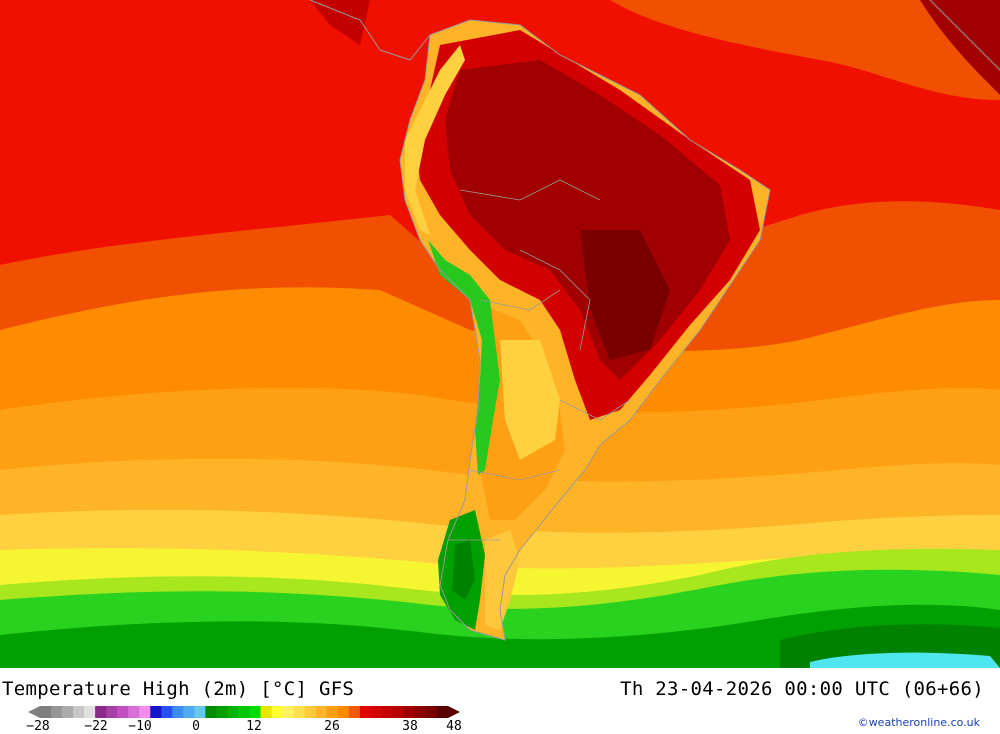  I want to click on central-america-outline, so click(370, 30).